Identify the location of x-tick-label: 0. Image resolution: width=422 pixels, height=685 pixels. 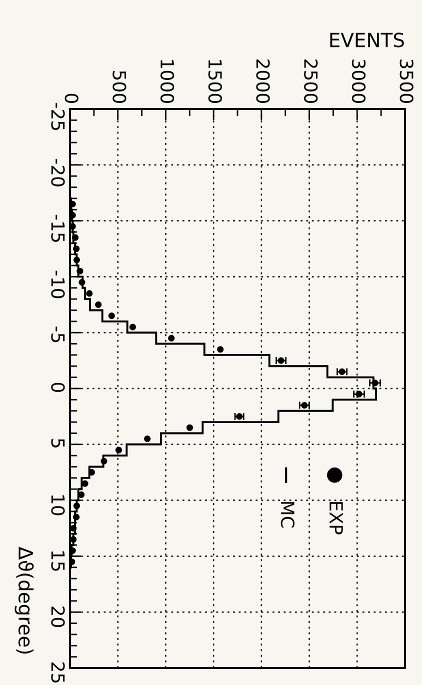
(71, 98).